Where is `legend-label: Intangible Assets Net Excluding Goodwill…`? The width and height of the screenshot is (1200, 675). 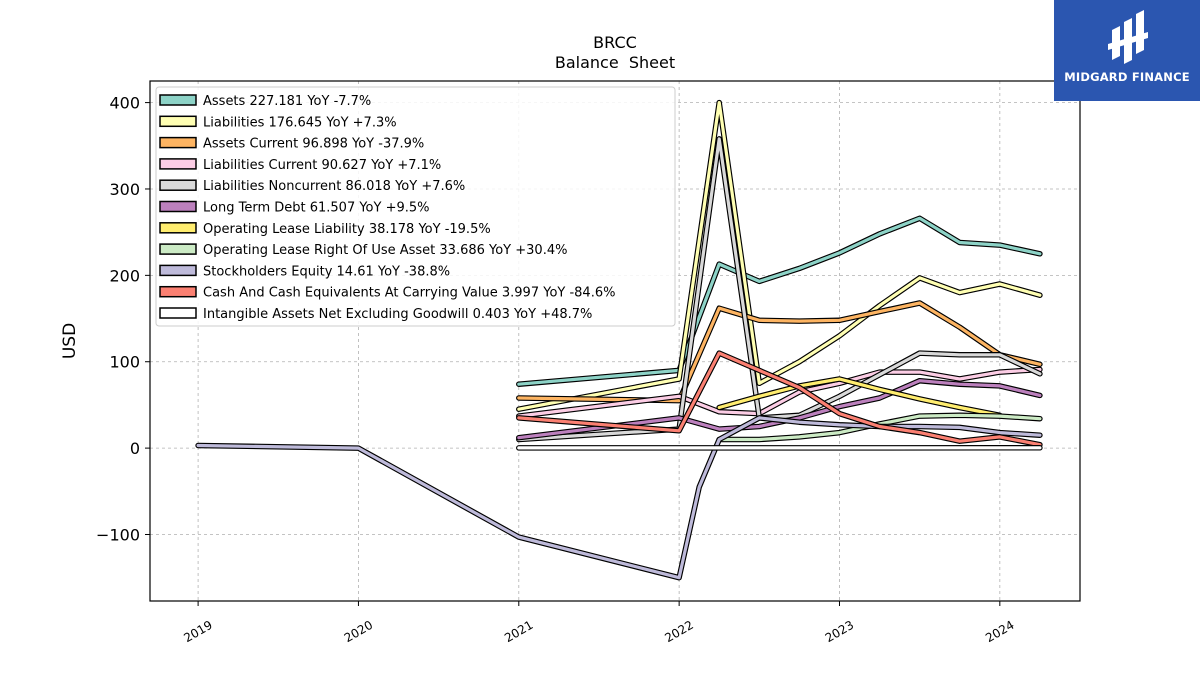 legend-label: Intangible Assets Net Excluding Goodwill… is located at coordinates (397, 314).